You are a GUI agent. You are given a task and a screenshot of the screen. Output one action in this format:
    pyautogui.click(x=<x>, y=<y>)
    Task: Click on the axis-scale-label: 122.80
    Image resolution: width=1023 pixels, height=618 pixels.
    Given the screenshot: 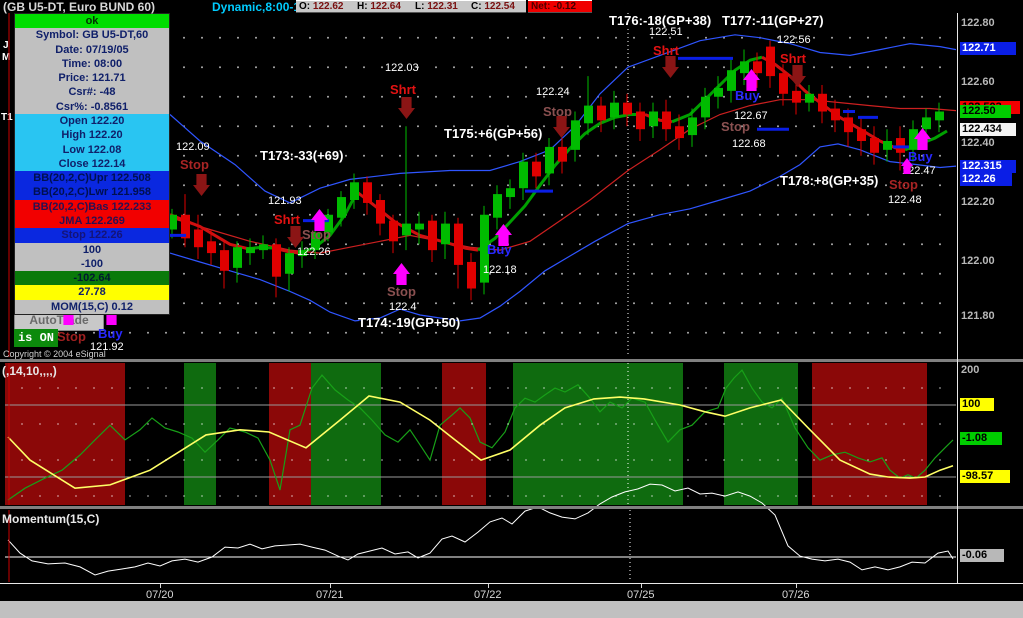 What is the action you would take?
    pyautogui.click(x=978, y=23)
    